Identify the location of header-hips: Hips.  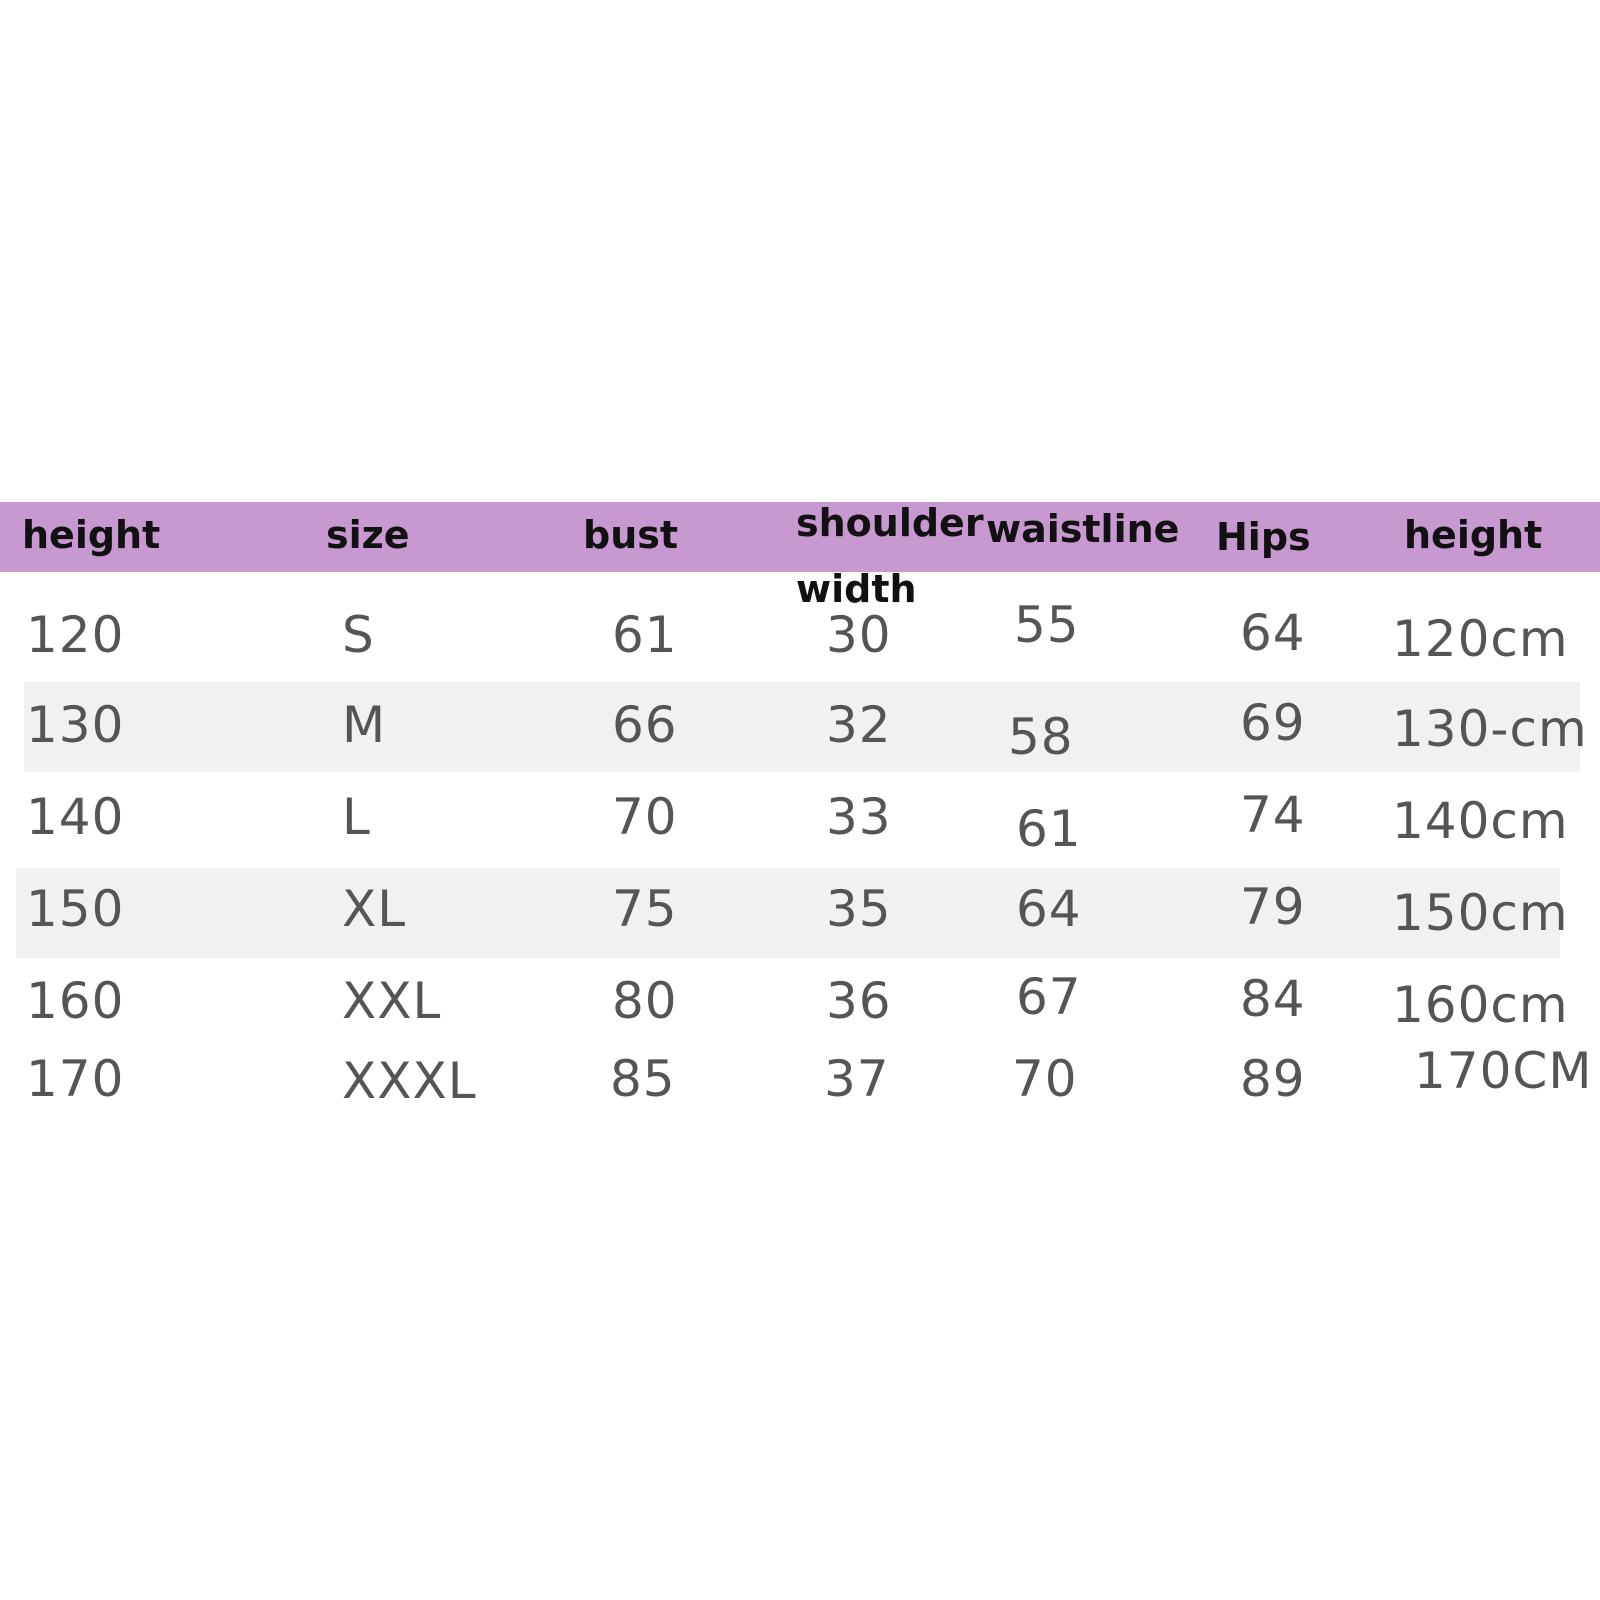
(1263, 537).